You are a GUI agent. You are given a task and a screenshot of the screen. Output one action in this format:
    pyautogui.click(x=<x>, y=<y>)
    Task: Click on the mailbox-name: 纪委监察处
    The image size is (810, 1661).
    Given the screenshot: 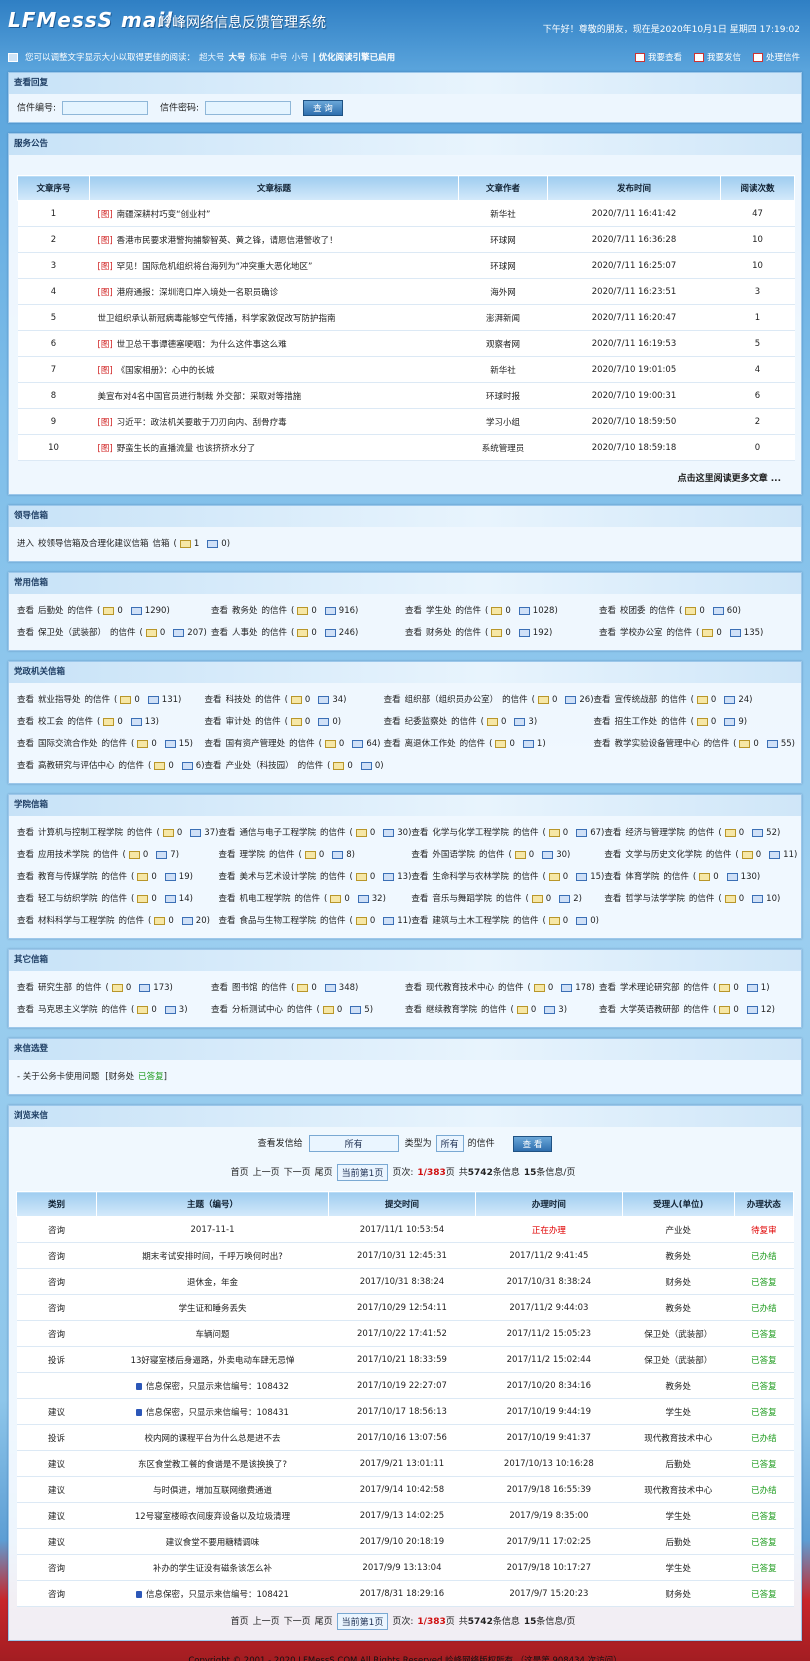 What is the action you would take?
    pyautogui.click(x=426, y=722)
    